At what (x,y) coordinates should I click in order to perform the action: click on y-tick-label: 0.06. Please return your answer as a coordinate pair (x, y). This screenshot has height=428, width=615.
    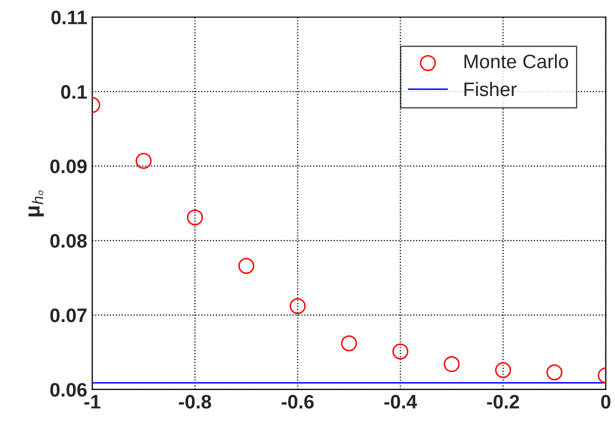
    Looking at the image, I should click on (68, 389).